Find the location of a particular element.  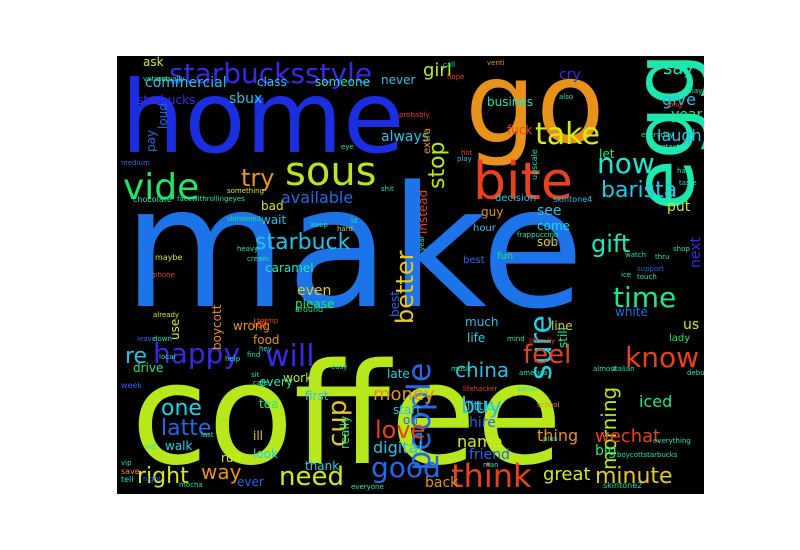

word-week: week is located at coordinates (132, 385).